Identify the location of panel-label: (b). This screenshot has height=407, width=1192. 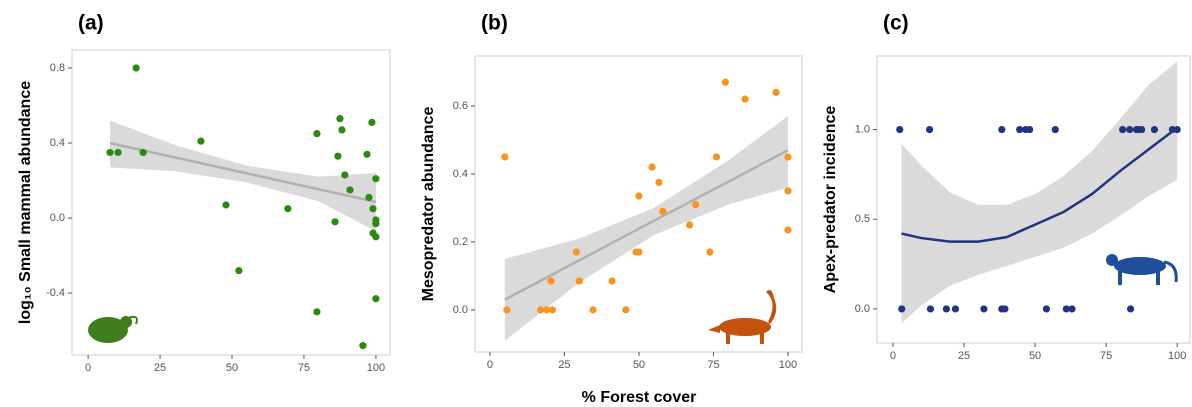
(494, 23).